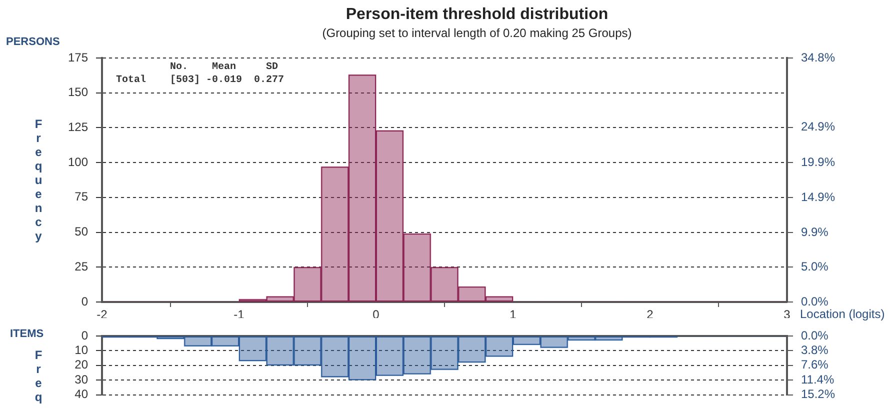  What do you see at coordinates (78, 161) in the screenshot?
I see `y-tick-label: 100` at bounding box center [78, 161].